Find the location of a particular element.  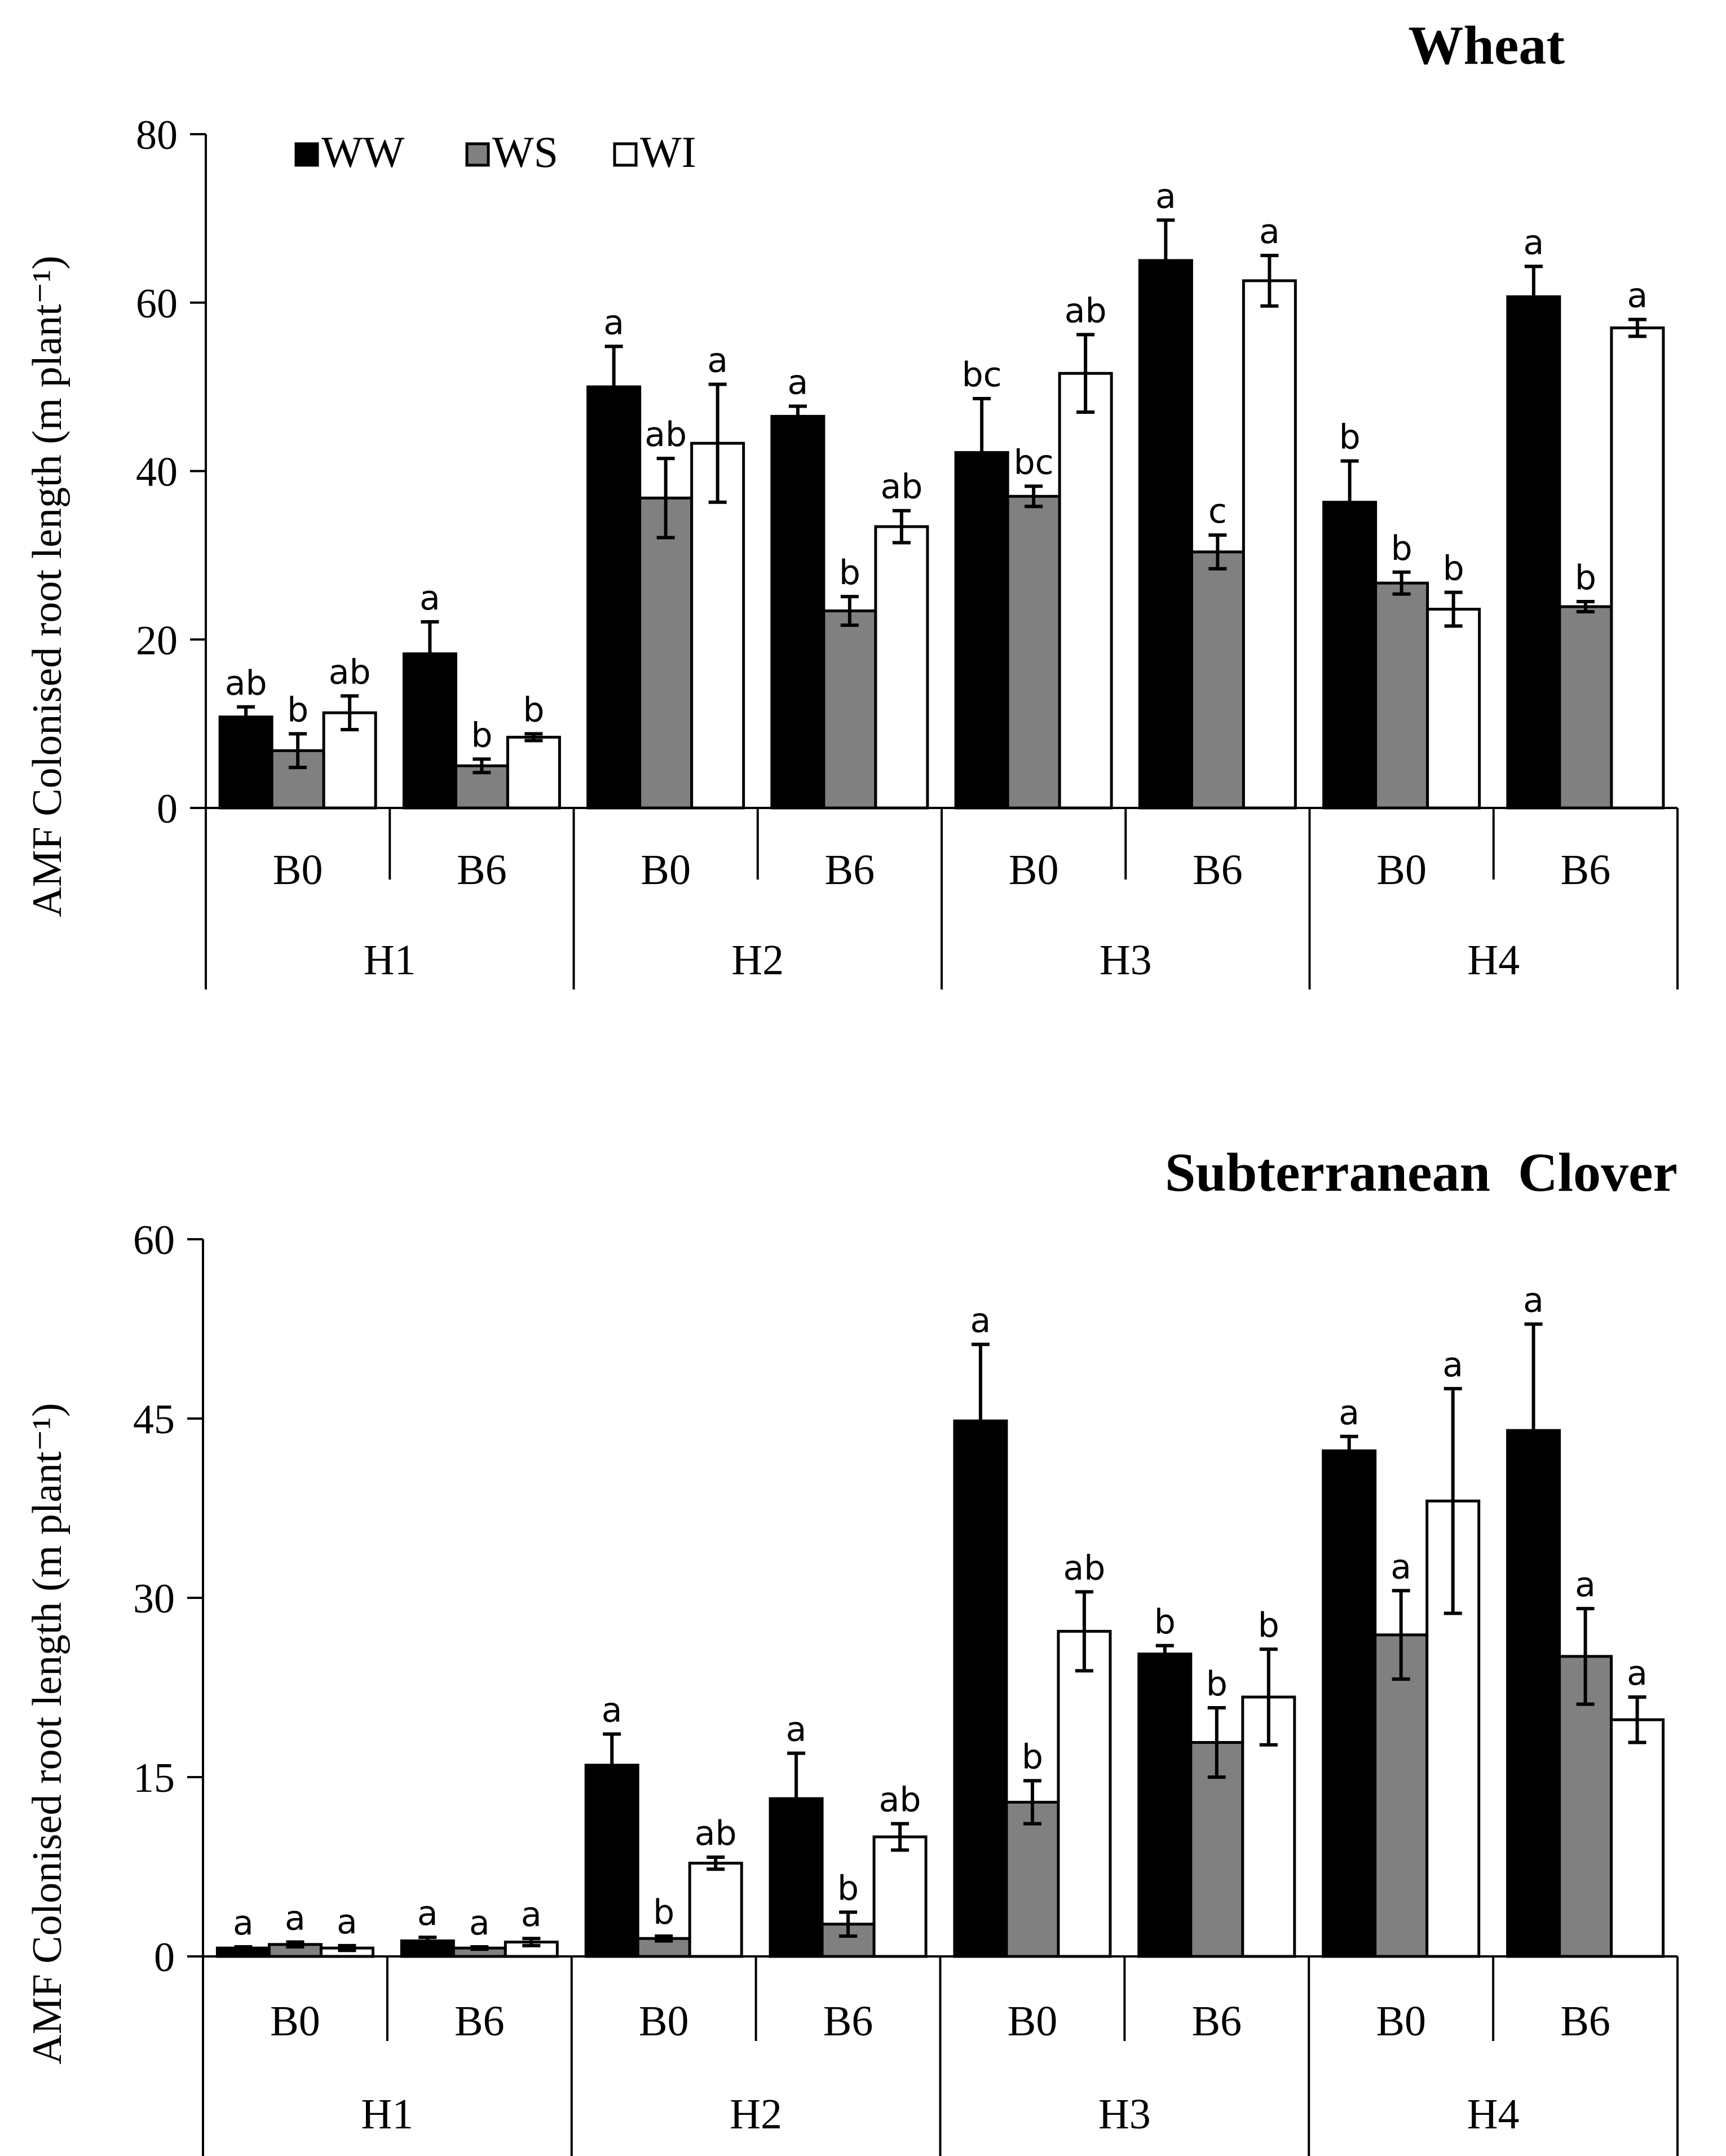

legend-label-ws: WS is located at coordinates (525, 152).